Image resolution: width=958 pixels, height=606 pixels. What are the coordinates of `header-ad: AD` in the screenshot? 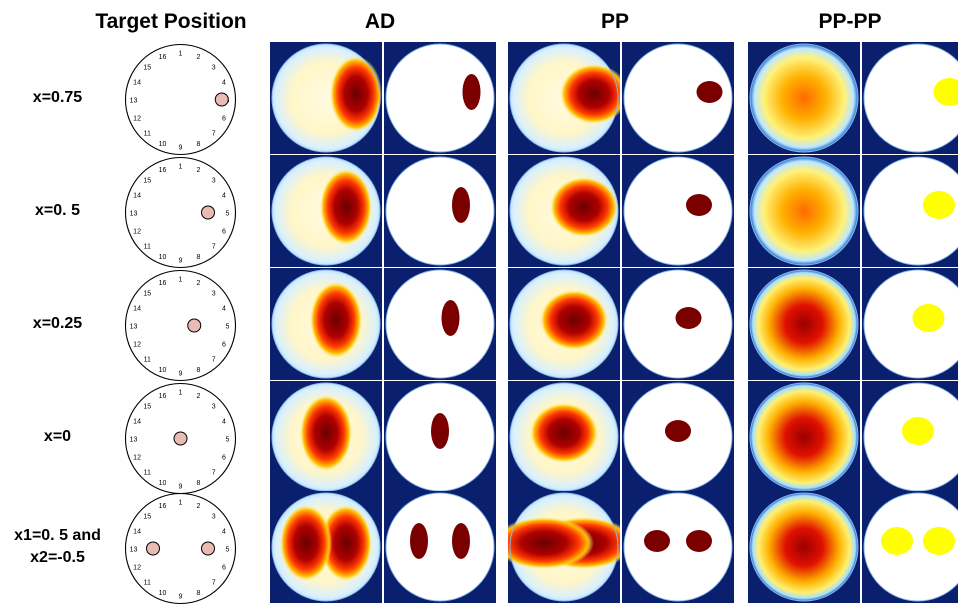 It's located at (380, 22).